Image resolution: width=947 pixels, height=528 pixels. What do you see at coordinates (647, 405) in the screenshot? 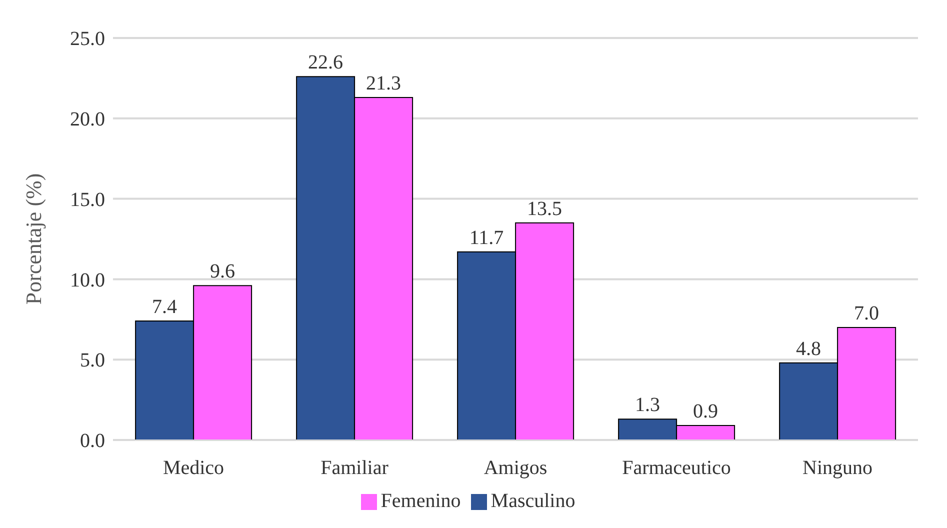
I see `text: 1.3` at bounding box center [647, 405].